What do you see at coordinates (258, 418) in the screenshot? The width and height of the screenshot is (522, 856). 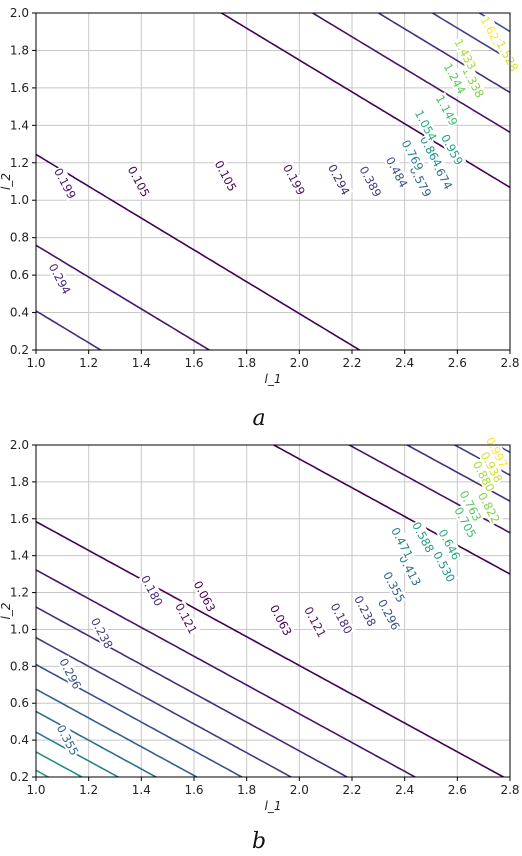 I see `panel-caption: a` at bounding box center [258, 418].